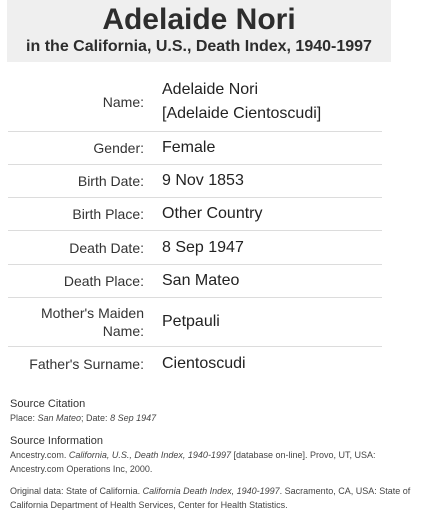 This screenshot has width=427, height=516. I want to click on field-value: Adelaide Nori [Adelaide Cientoscudi], so click(241, 102).